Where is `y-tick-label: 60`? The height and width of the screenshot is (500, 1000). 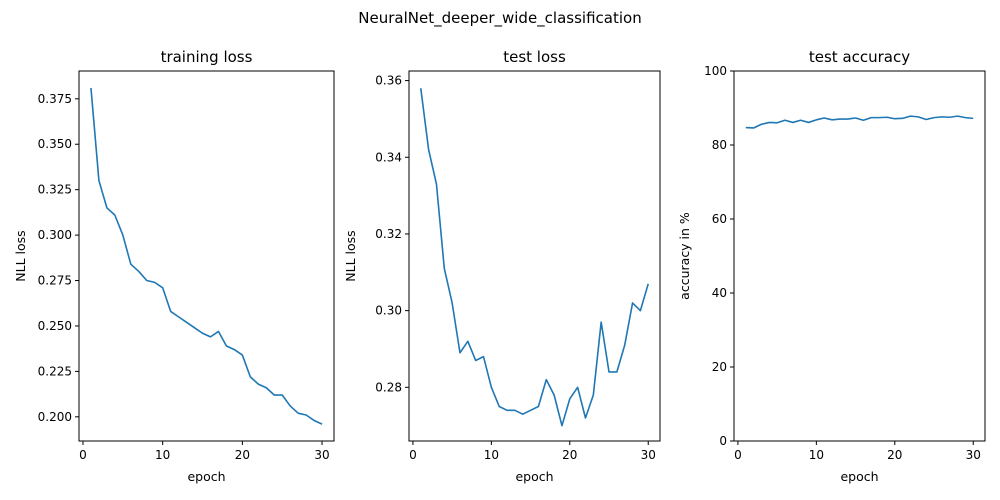
y-tick-label: 60 is located at coordinates (719, 219).